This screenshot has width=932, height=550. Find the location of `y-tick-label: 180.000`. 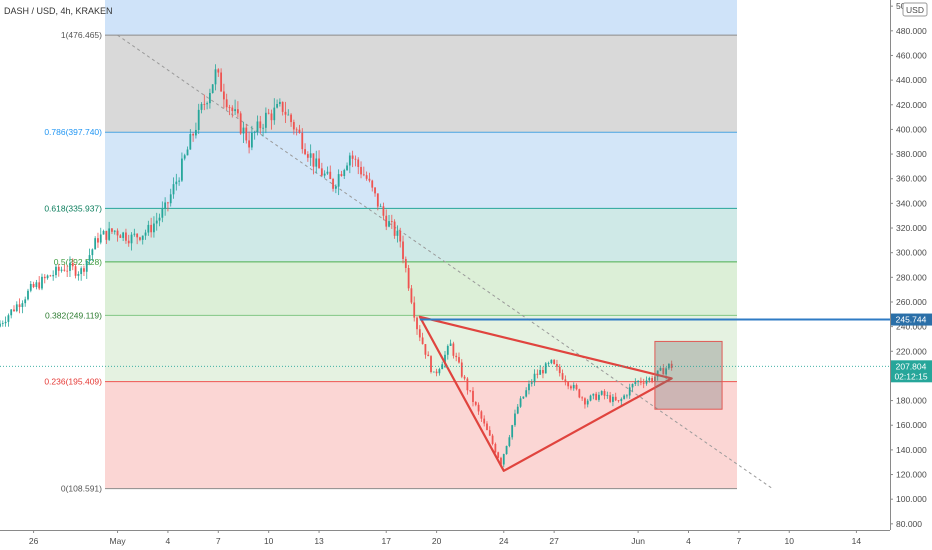

y-tick-label: 180.000 is located at coordinates (911, 401).